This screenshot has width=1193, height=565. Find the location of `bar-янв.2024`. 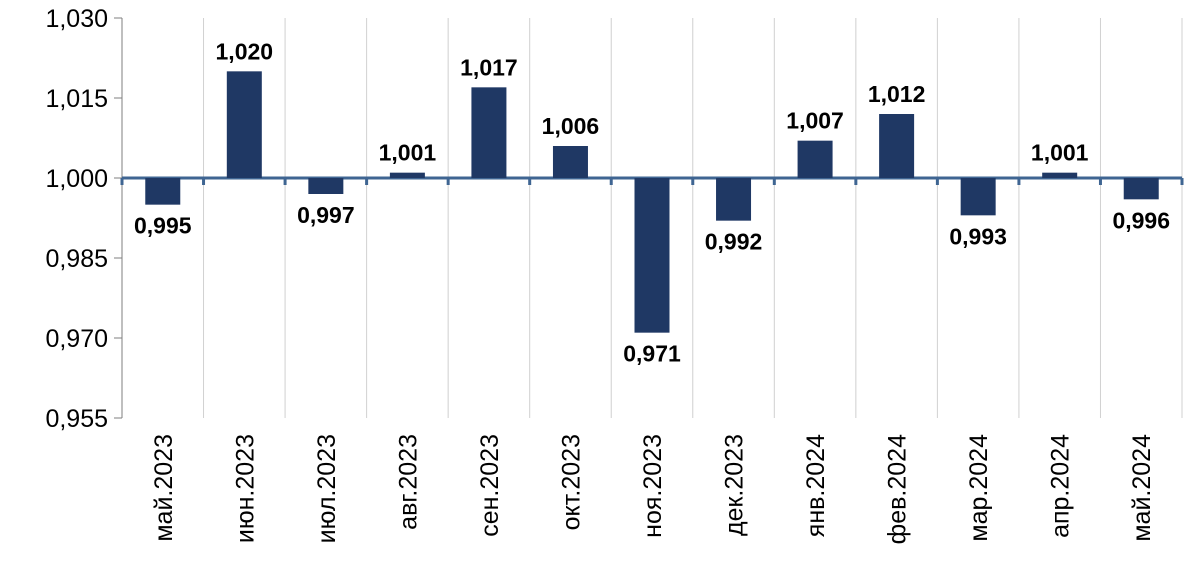

bar-янв.2024 is located at coordinates (815, 159).